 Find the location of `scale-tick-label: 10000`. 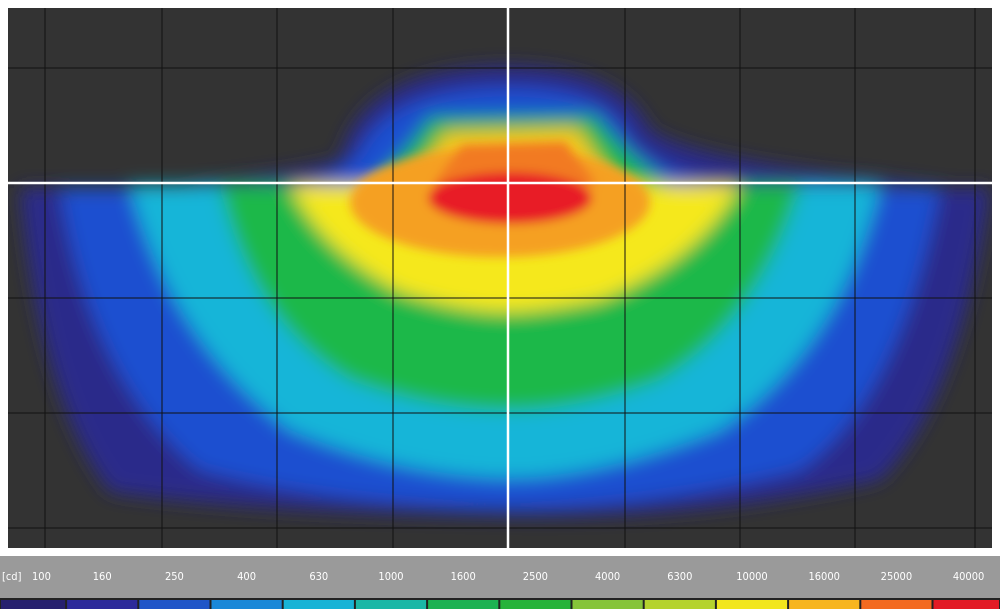

scale-tick-label: 10000 is located at coordinates (751, 576).